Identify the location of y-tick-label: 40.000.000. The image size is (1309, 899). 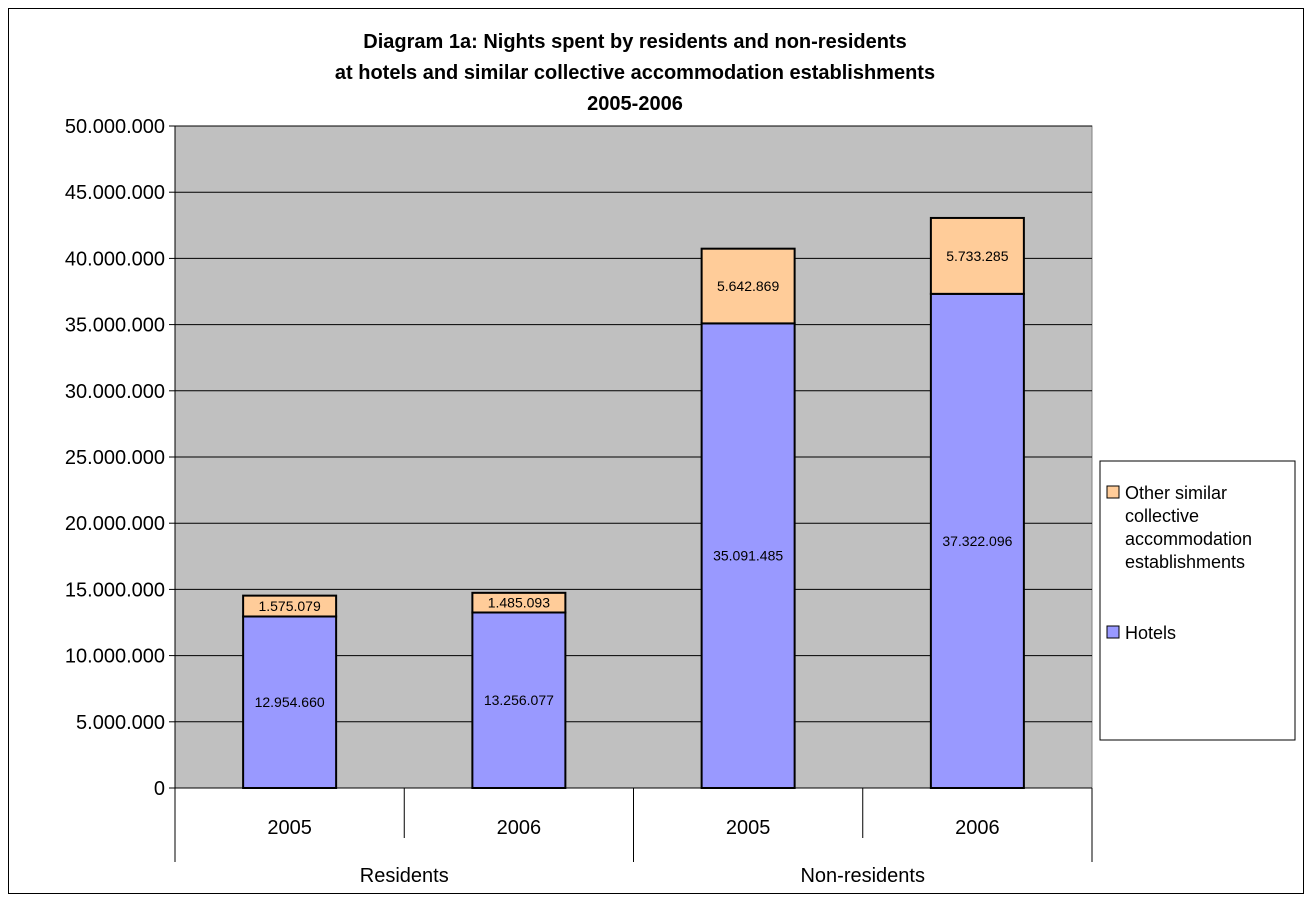
(115, 259).